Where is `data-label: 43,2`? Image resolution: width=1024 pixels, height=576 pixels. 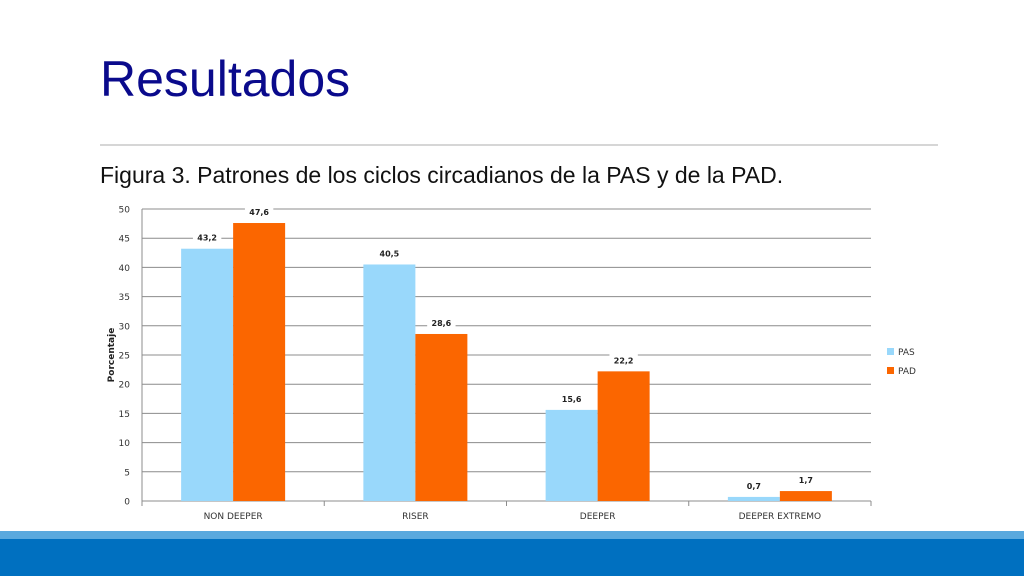 data-label: 43,2 is located at coordinates (207, 238).